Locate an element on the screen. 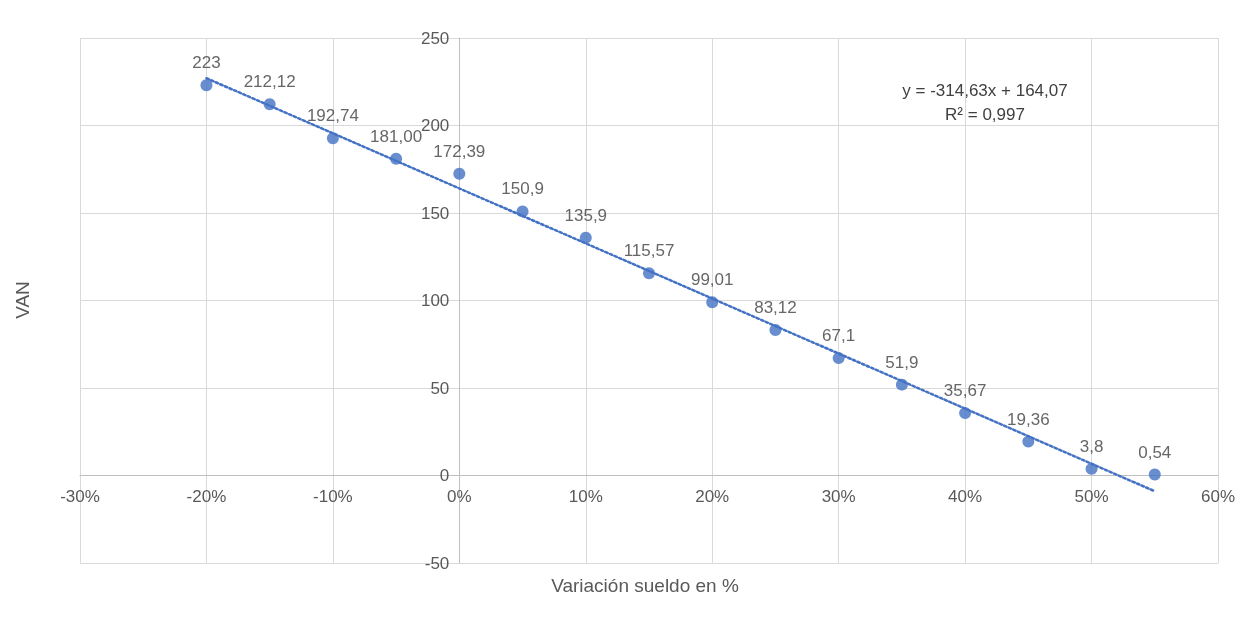 The width and height of the screenshot is (1258, 628). x-tick-label: -30% is located at coordinates (80, 496).